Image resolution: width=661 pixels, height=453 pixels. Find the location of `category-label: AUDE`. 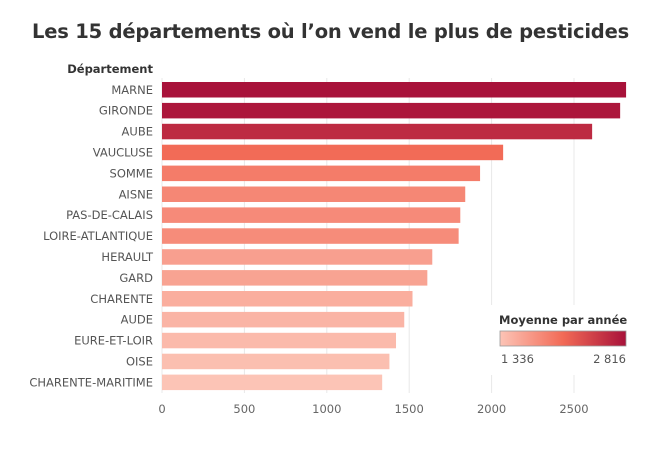

category-label: AUDE is located at coordinates (137, 320).